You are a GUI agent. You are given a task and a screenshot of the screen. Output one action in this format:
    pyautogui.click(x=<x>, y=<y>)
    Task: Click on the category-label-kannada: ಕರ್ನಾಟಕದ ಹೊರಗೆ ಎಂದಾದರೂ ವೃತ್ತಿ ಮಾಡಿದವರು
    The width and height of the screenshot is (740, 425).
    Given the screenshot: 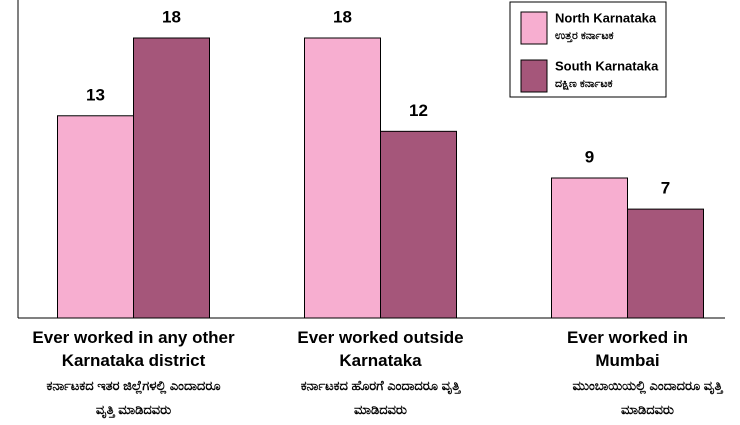 What is the action you would take?
    pyautogui.click(x=380, y=397)
    